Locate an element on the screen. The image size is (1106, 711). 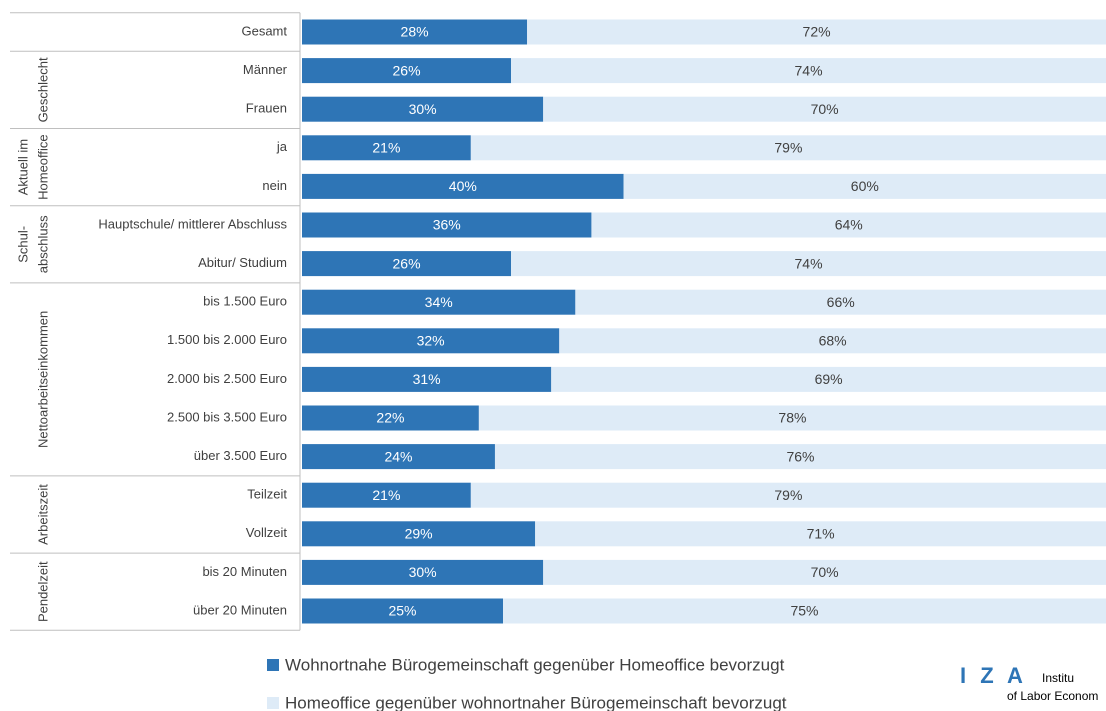
logo-text: of Labor Econom is located at coordinates (1052, 696).